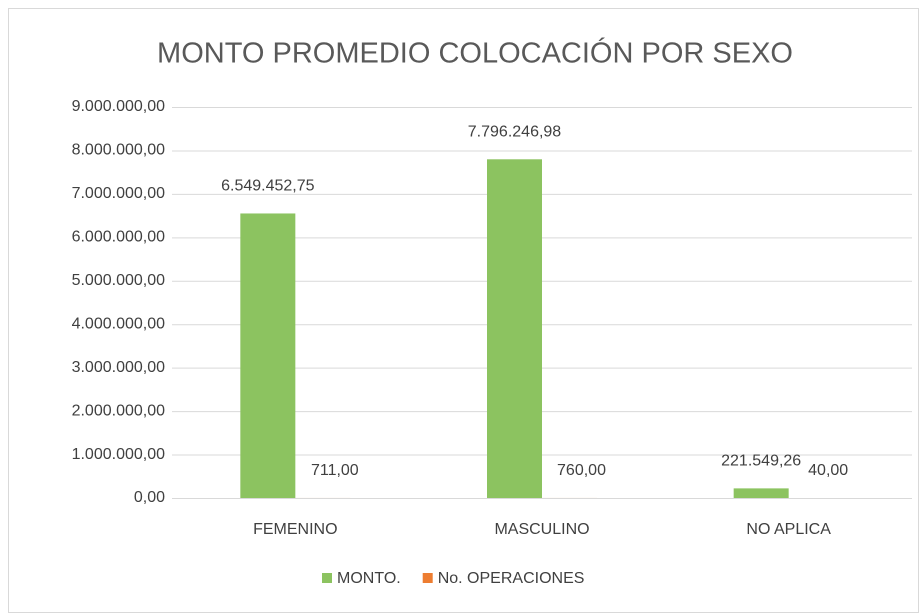  What do you see at coordinates (119, 150) in the screenshot?
I see `y-tick-label: 8.000.000,00` at bounding box center [119, 150].